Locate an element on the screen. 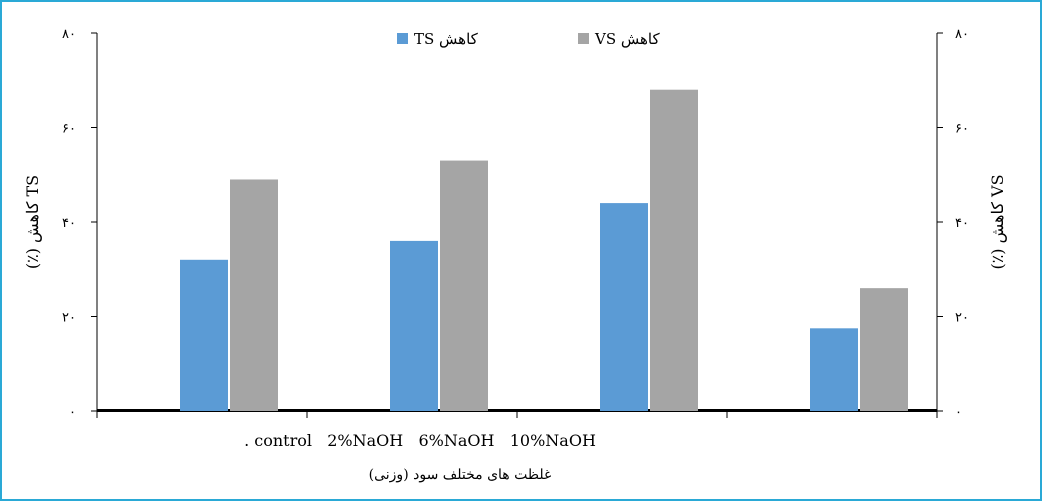  x-ticks is located at coordinates (517, 414).